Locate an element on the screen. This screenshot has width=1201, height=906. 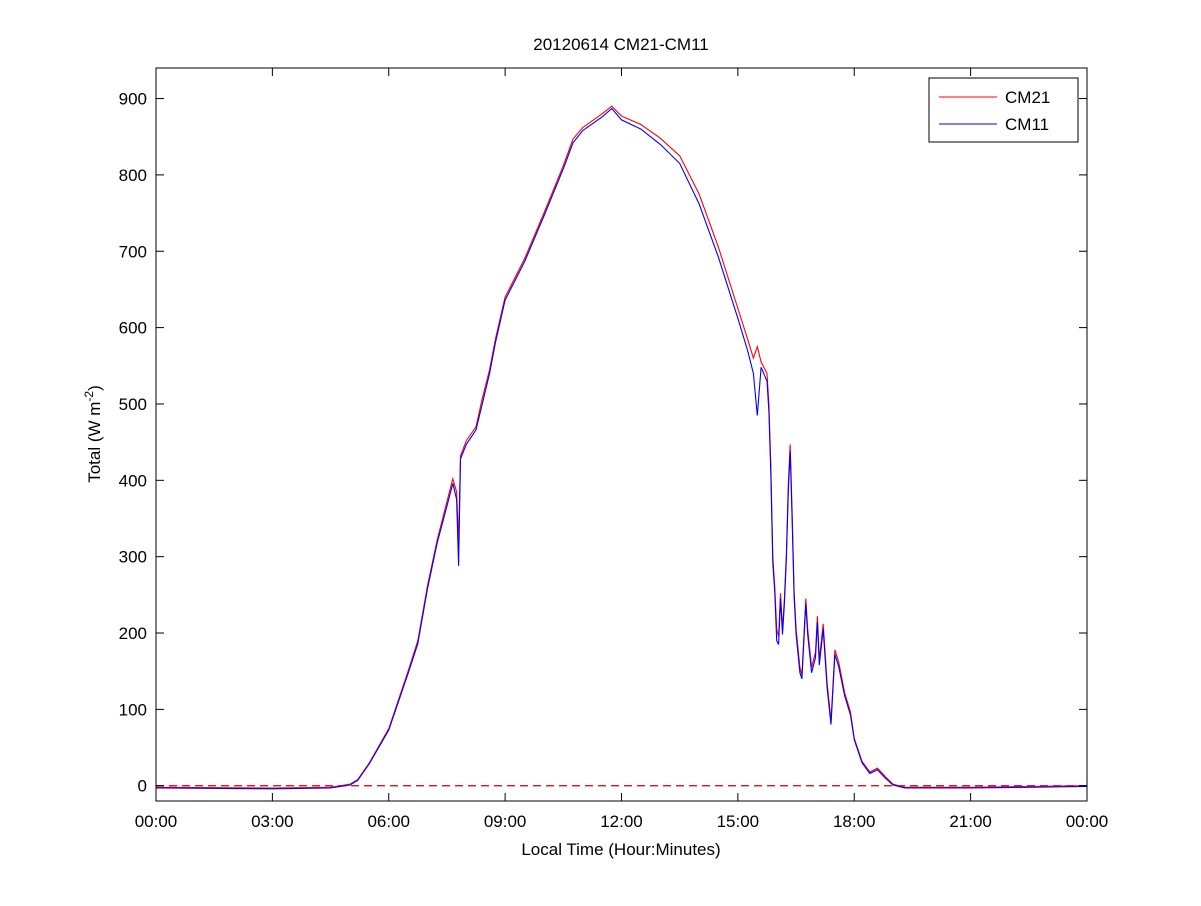
y-tick-label: 500 is located at coordinates (133, 404).